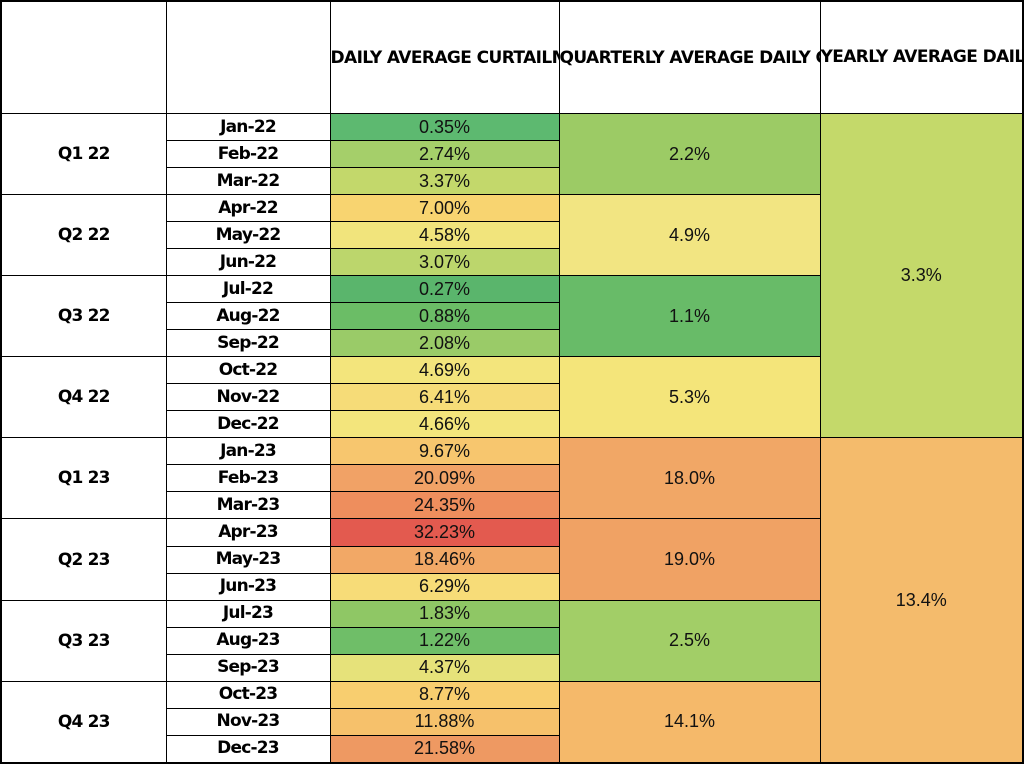  Describe the element at coordinates (444, 424) in the screenshot. I see `daily-average-value: 4.66%` at that location.